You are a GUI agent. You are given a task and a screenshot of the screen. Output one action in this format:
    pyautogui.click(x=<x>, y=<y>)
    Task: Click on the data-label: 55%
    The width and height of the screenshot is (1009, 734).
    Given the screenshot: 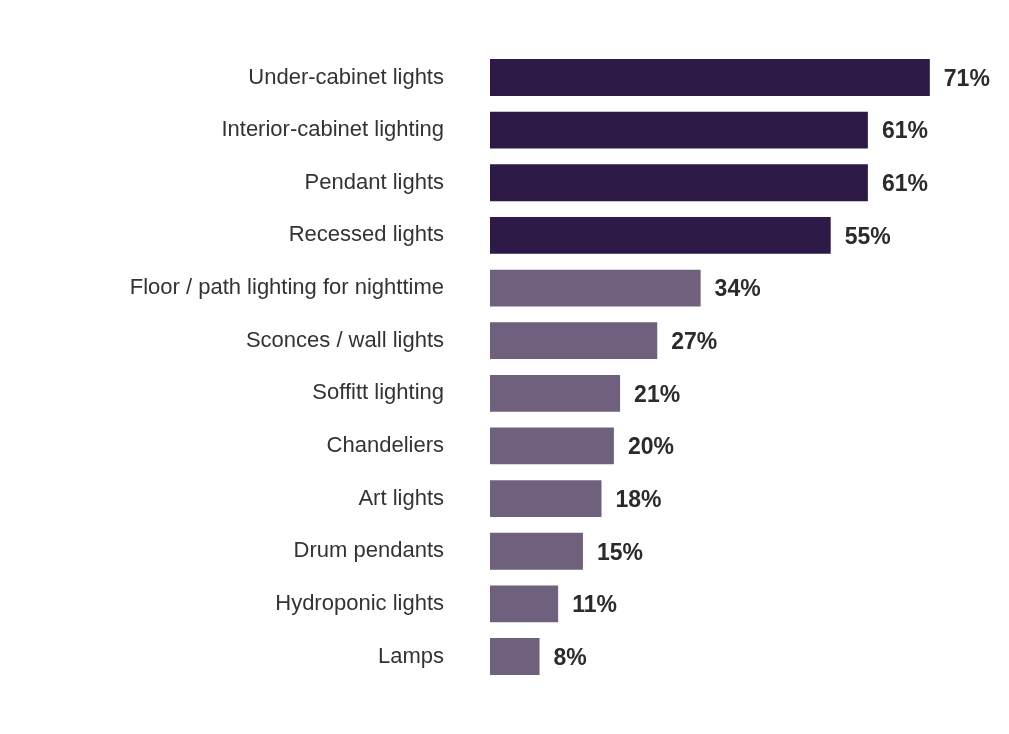 What is the action you would take?
    pyautogui.click(x=867, y=235)
    